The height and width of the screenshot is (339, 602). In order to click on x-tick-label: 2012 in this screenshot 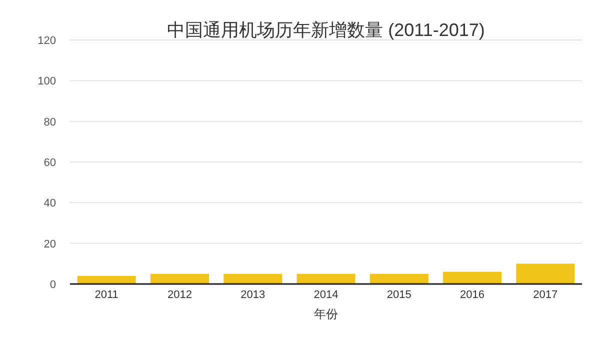, I will do `click(179, 295)`.